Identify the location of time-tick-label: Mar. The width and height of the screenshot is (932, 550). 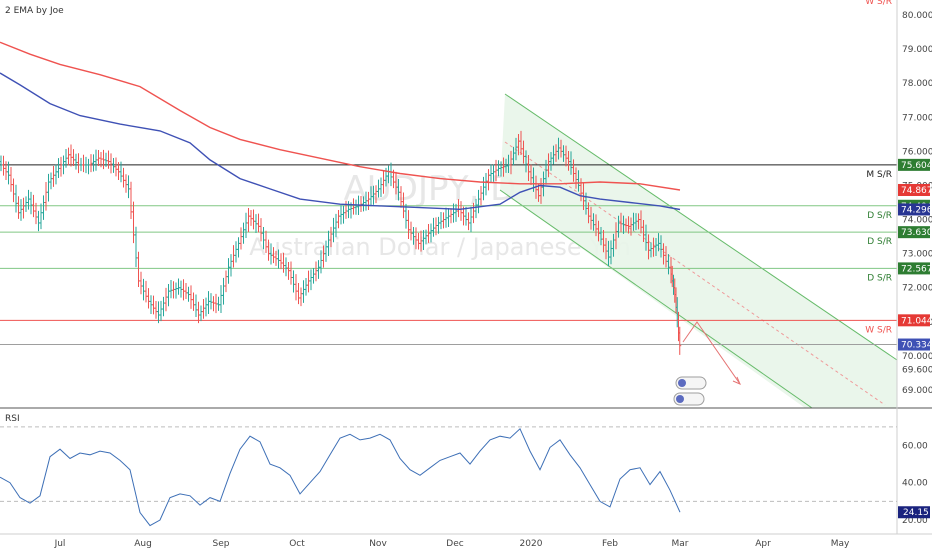
(680, 544).